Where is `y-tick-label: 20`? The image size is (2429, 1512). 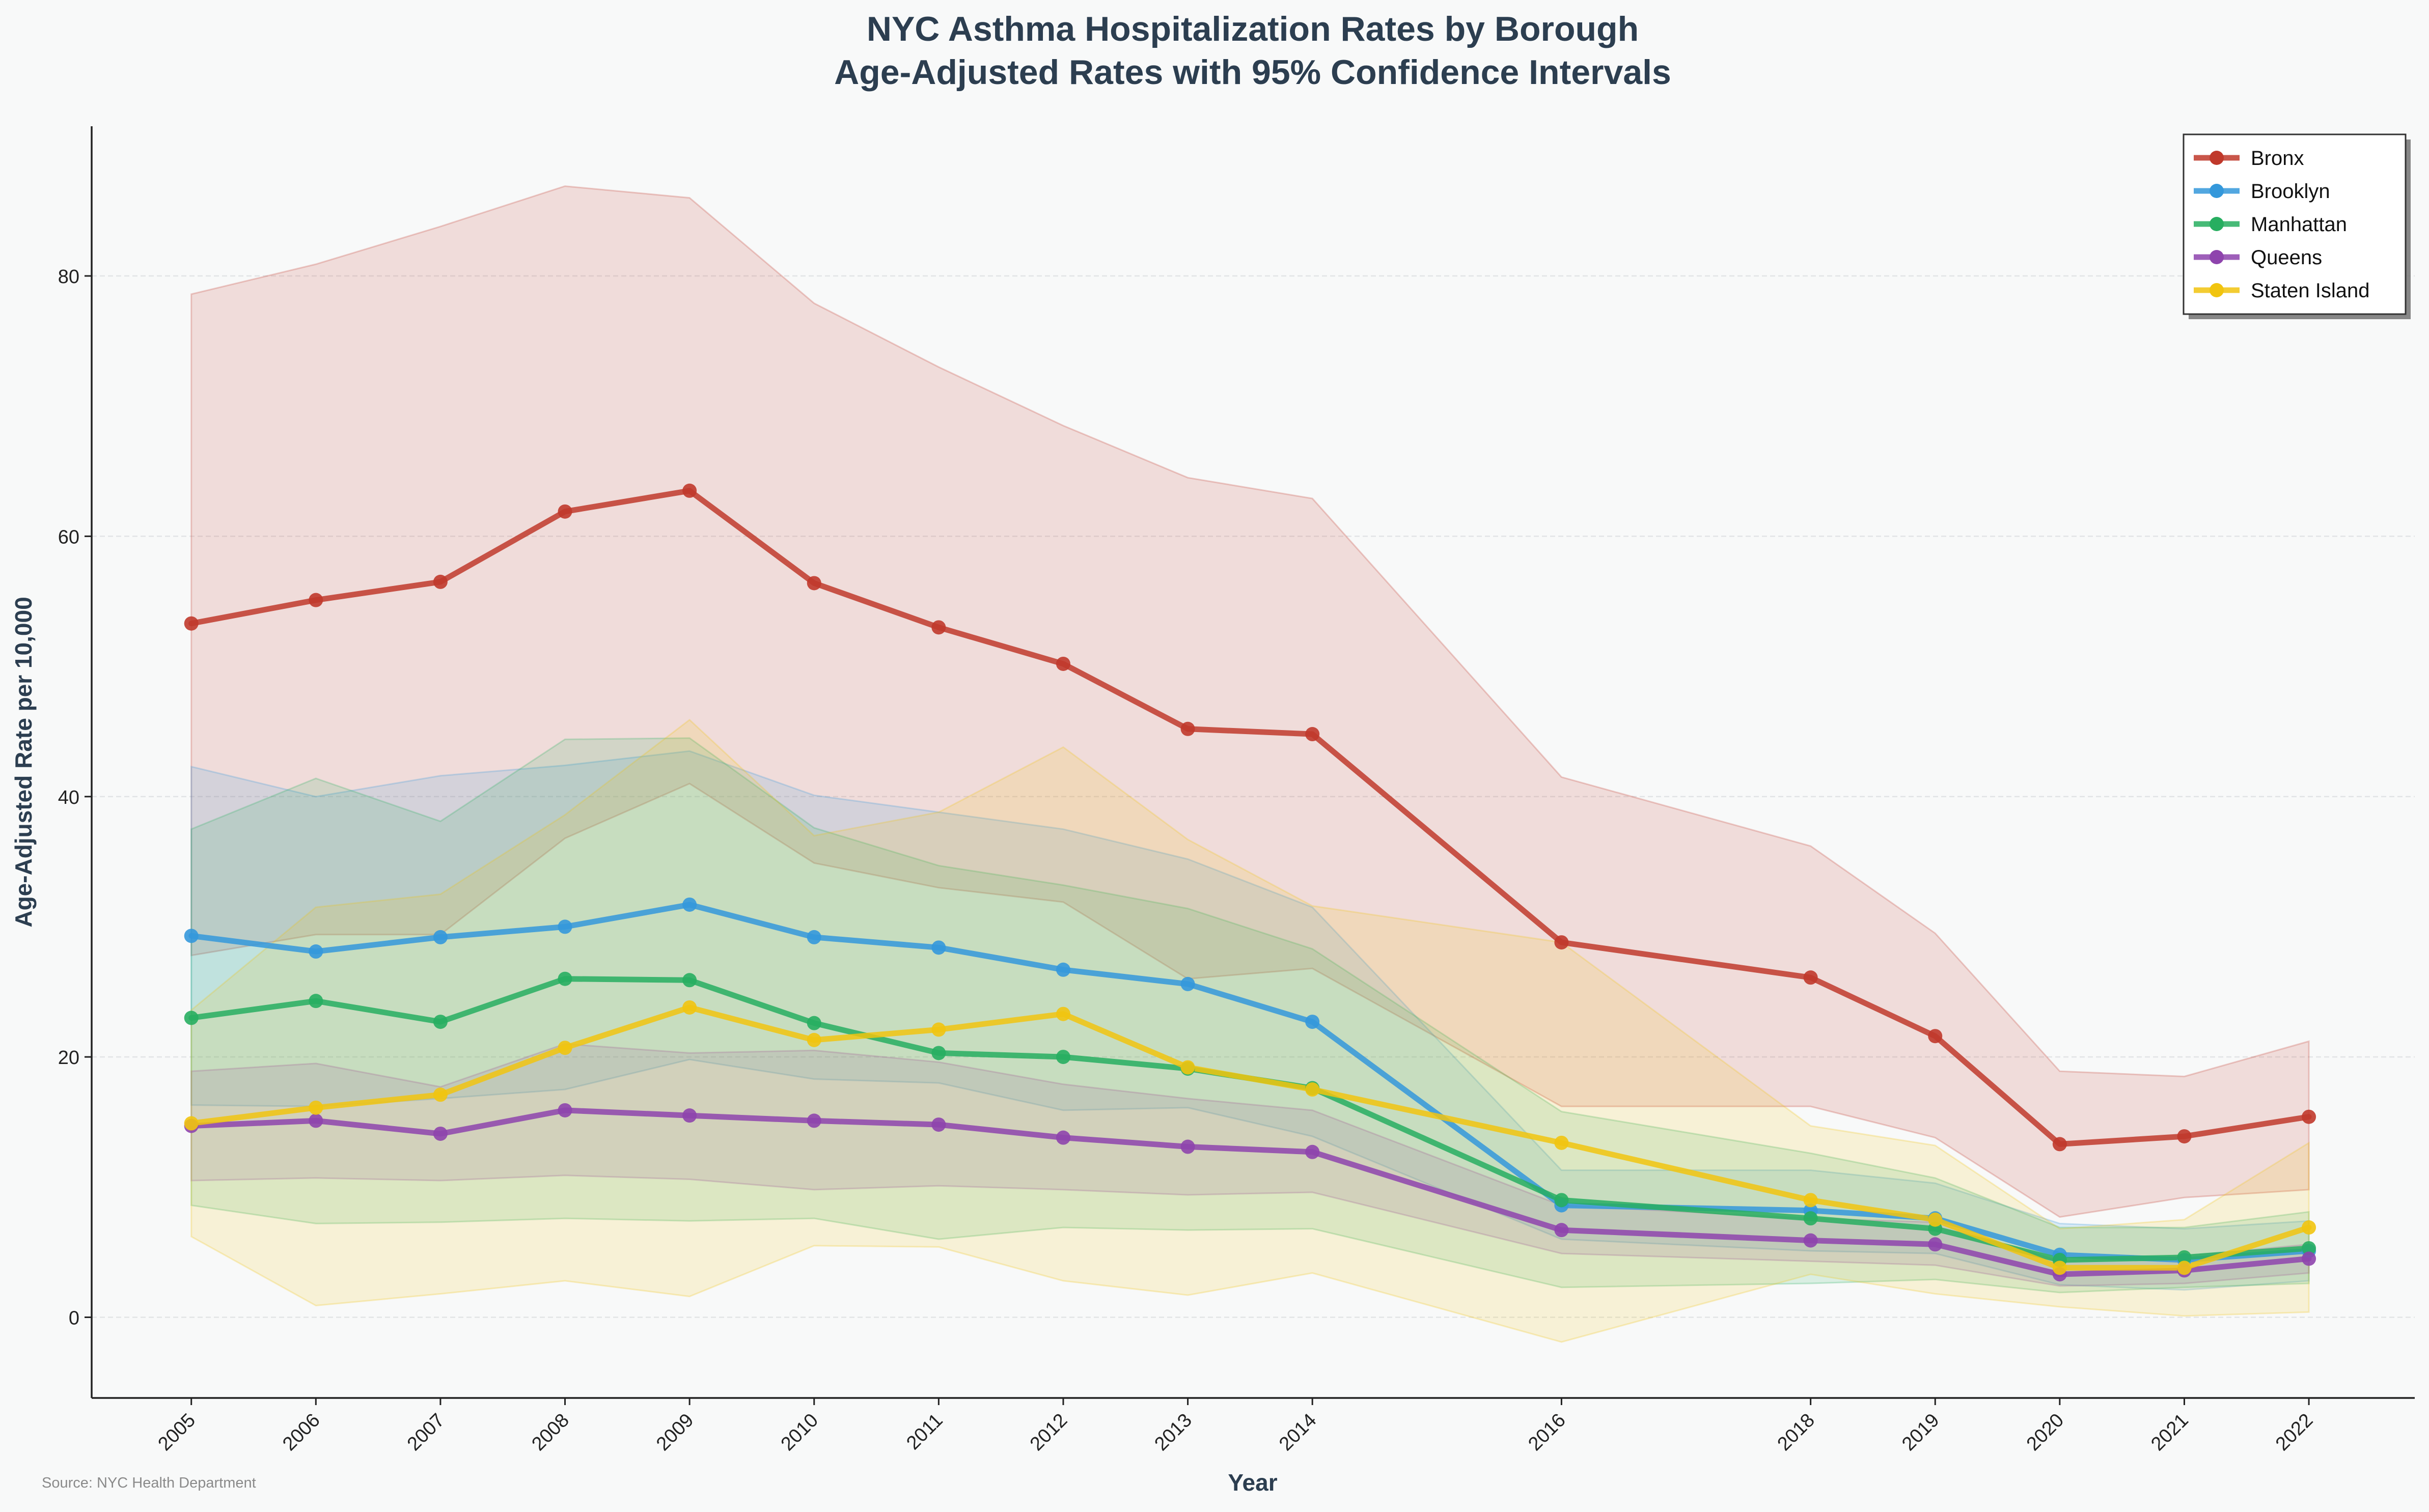
y-tick-label: 20 is located at coordinates (68, 1058).